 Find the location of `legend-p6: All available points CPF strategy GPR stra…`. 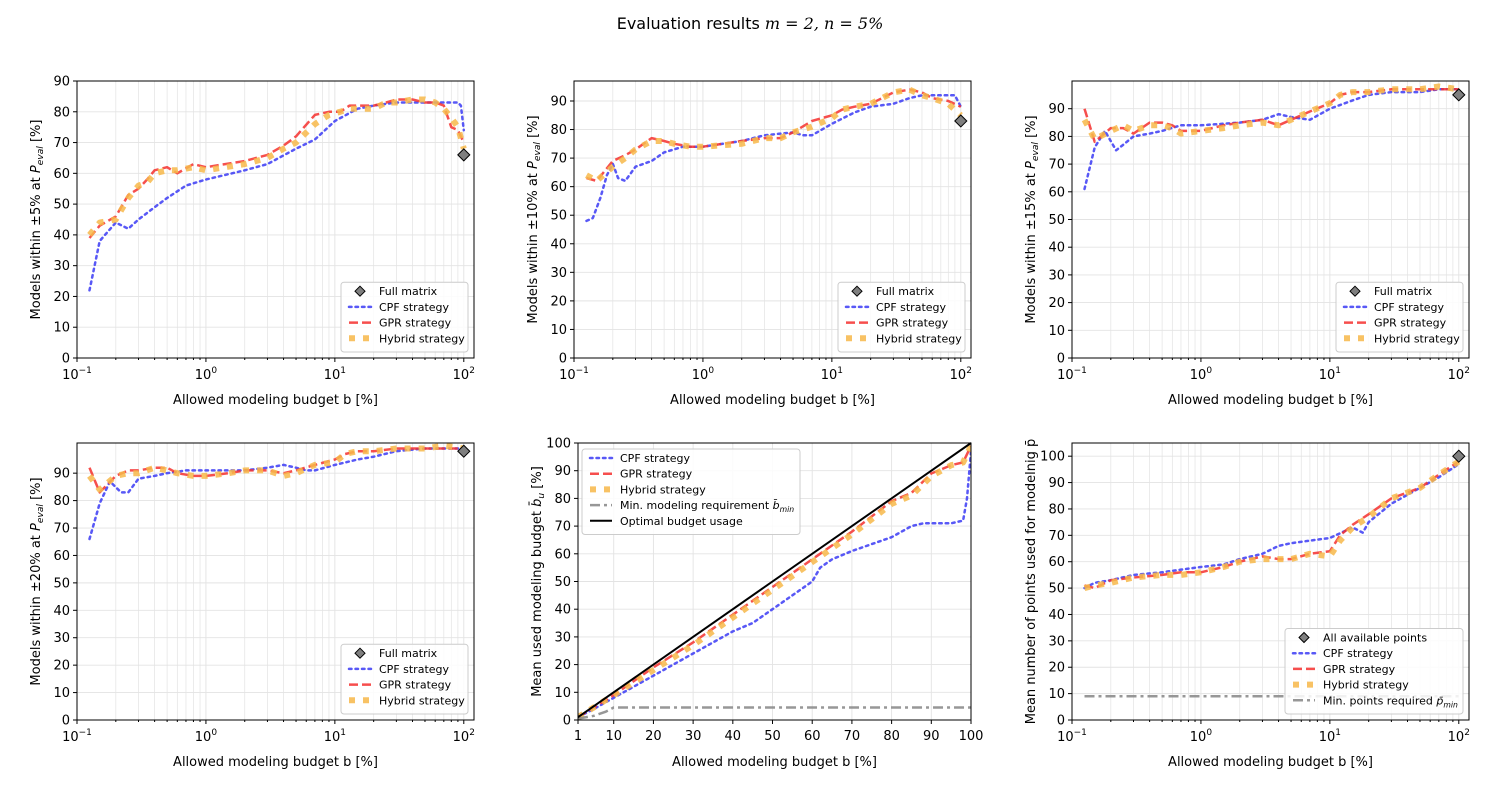

legend-p6: All available points CPF strategy GPR stra… is located at coordinates (1374, 671).